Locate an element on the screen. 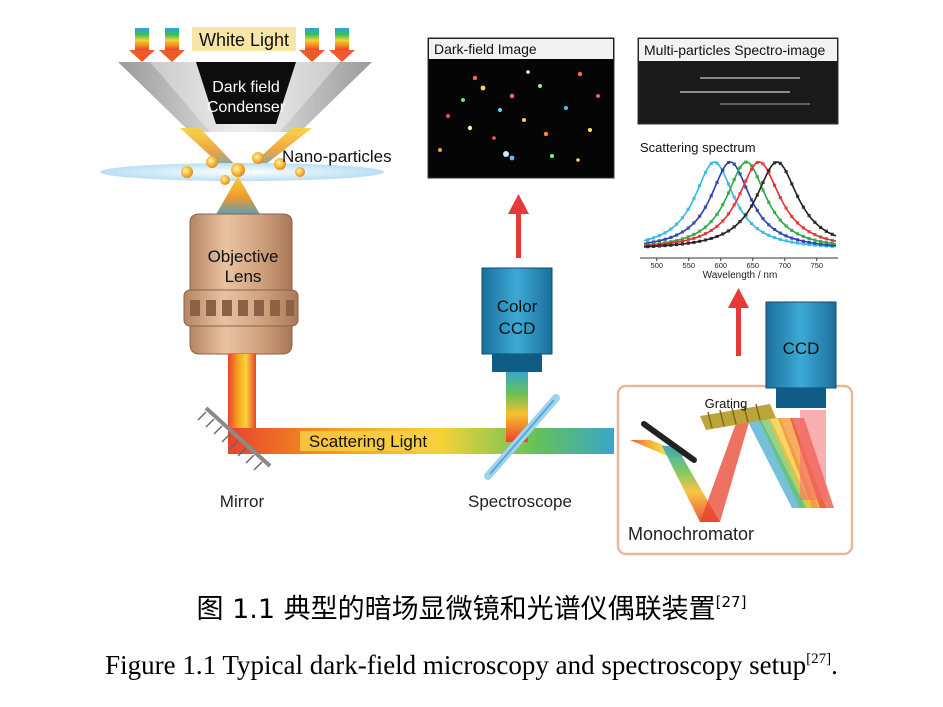 This screenshot has height=707, width=943. caption-english-ref: [27] is located at coordinates (819, 659).